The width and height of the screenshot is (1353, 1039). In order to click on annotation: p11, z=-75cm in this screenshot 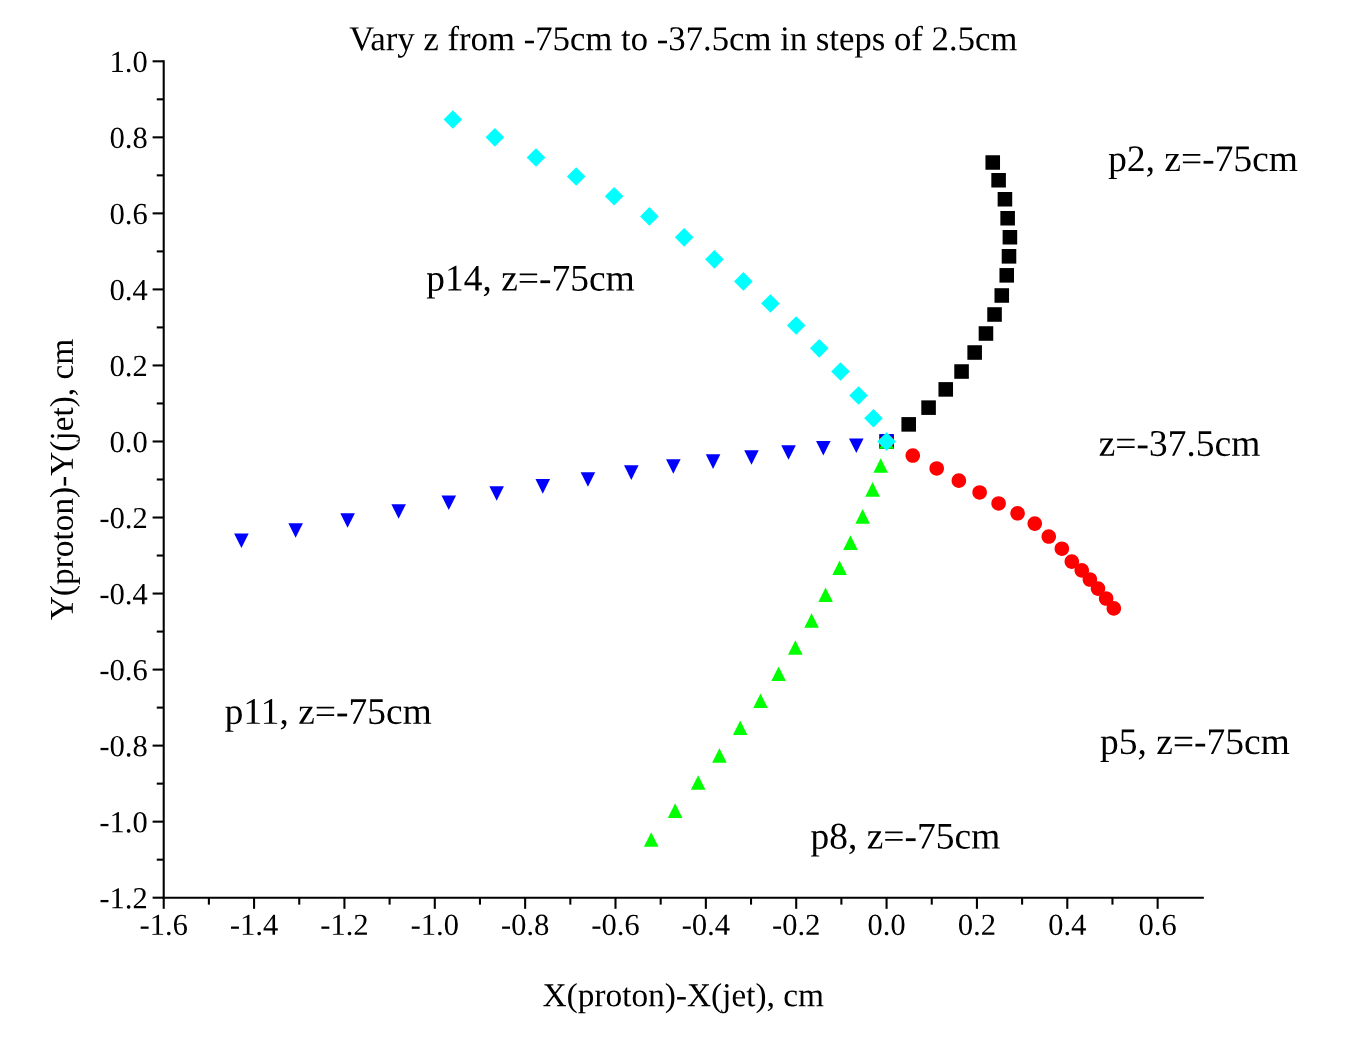, I will do `click(328, 715)`.